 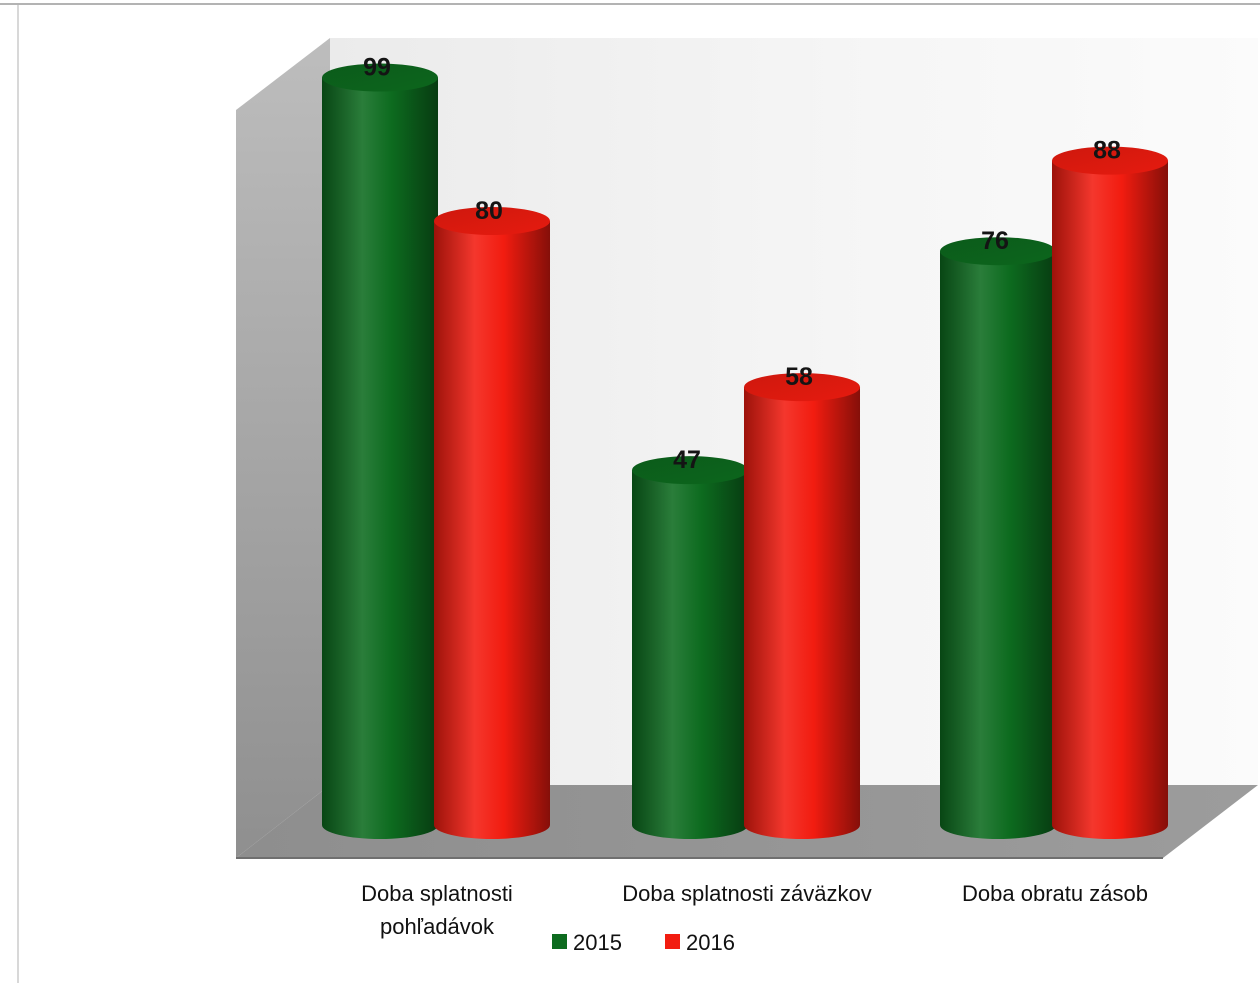 What do you see at coordinates (377, 68) in the screenshot?
I see `value-label: 99` at bounding box center [377, 68].